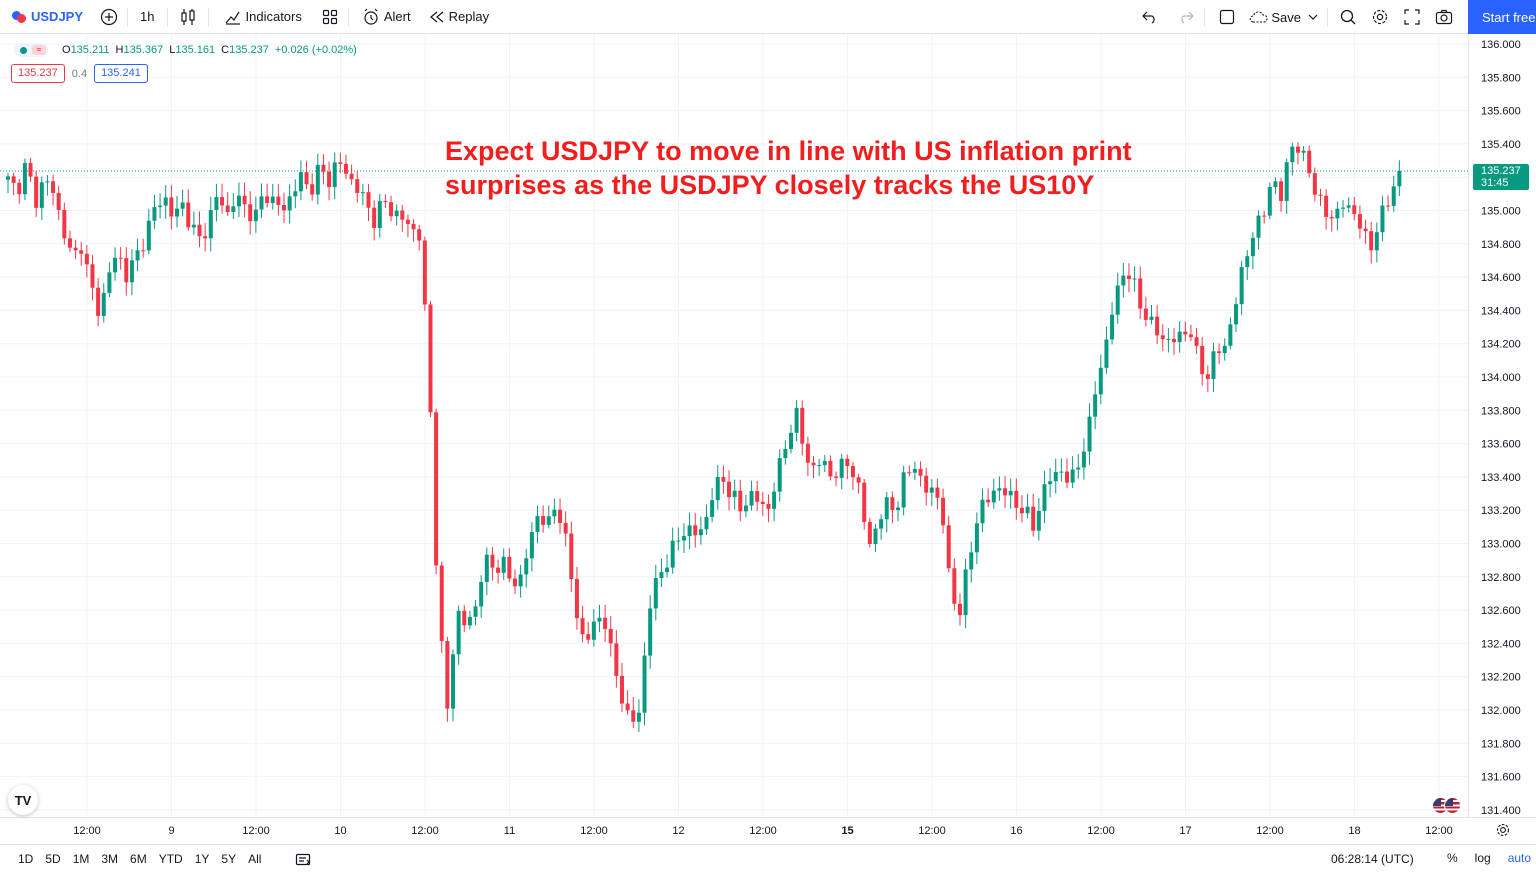 This screenshot has width=1536, height=873. What do you see at coordinates (1501, 611) in the screenshot?
I see `price-tick-label: 132.600` at bounding box center [1501, 611].